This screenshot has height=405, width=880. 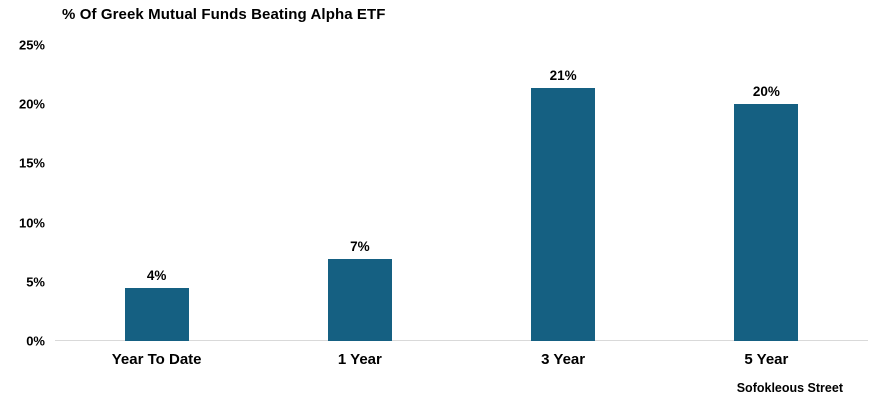 What do you see at coordinates (156, 275) in the screenshot?
I see `bar-value-label: 4%` at bounding box center [156, 275].